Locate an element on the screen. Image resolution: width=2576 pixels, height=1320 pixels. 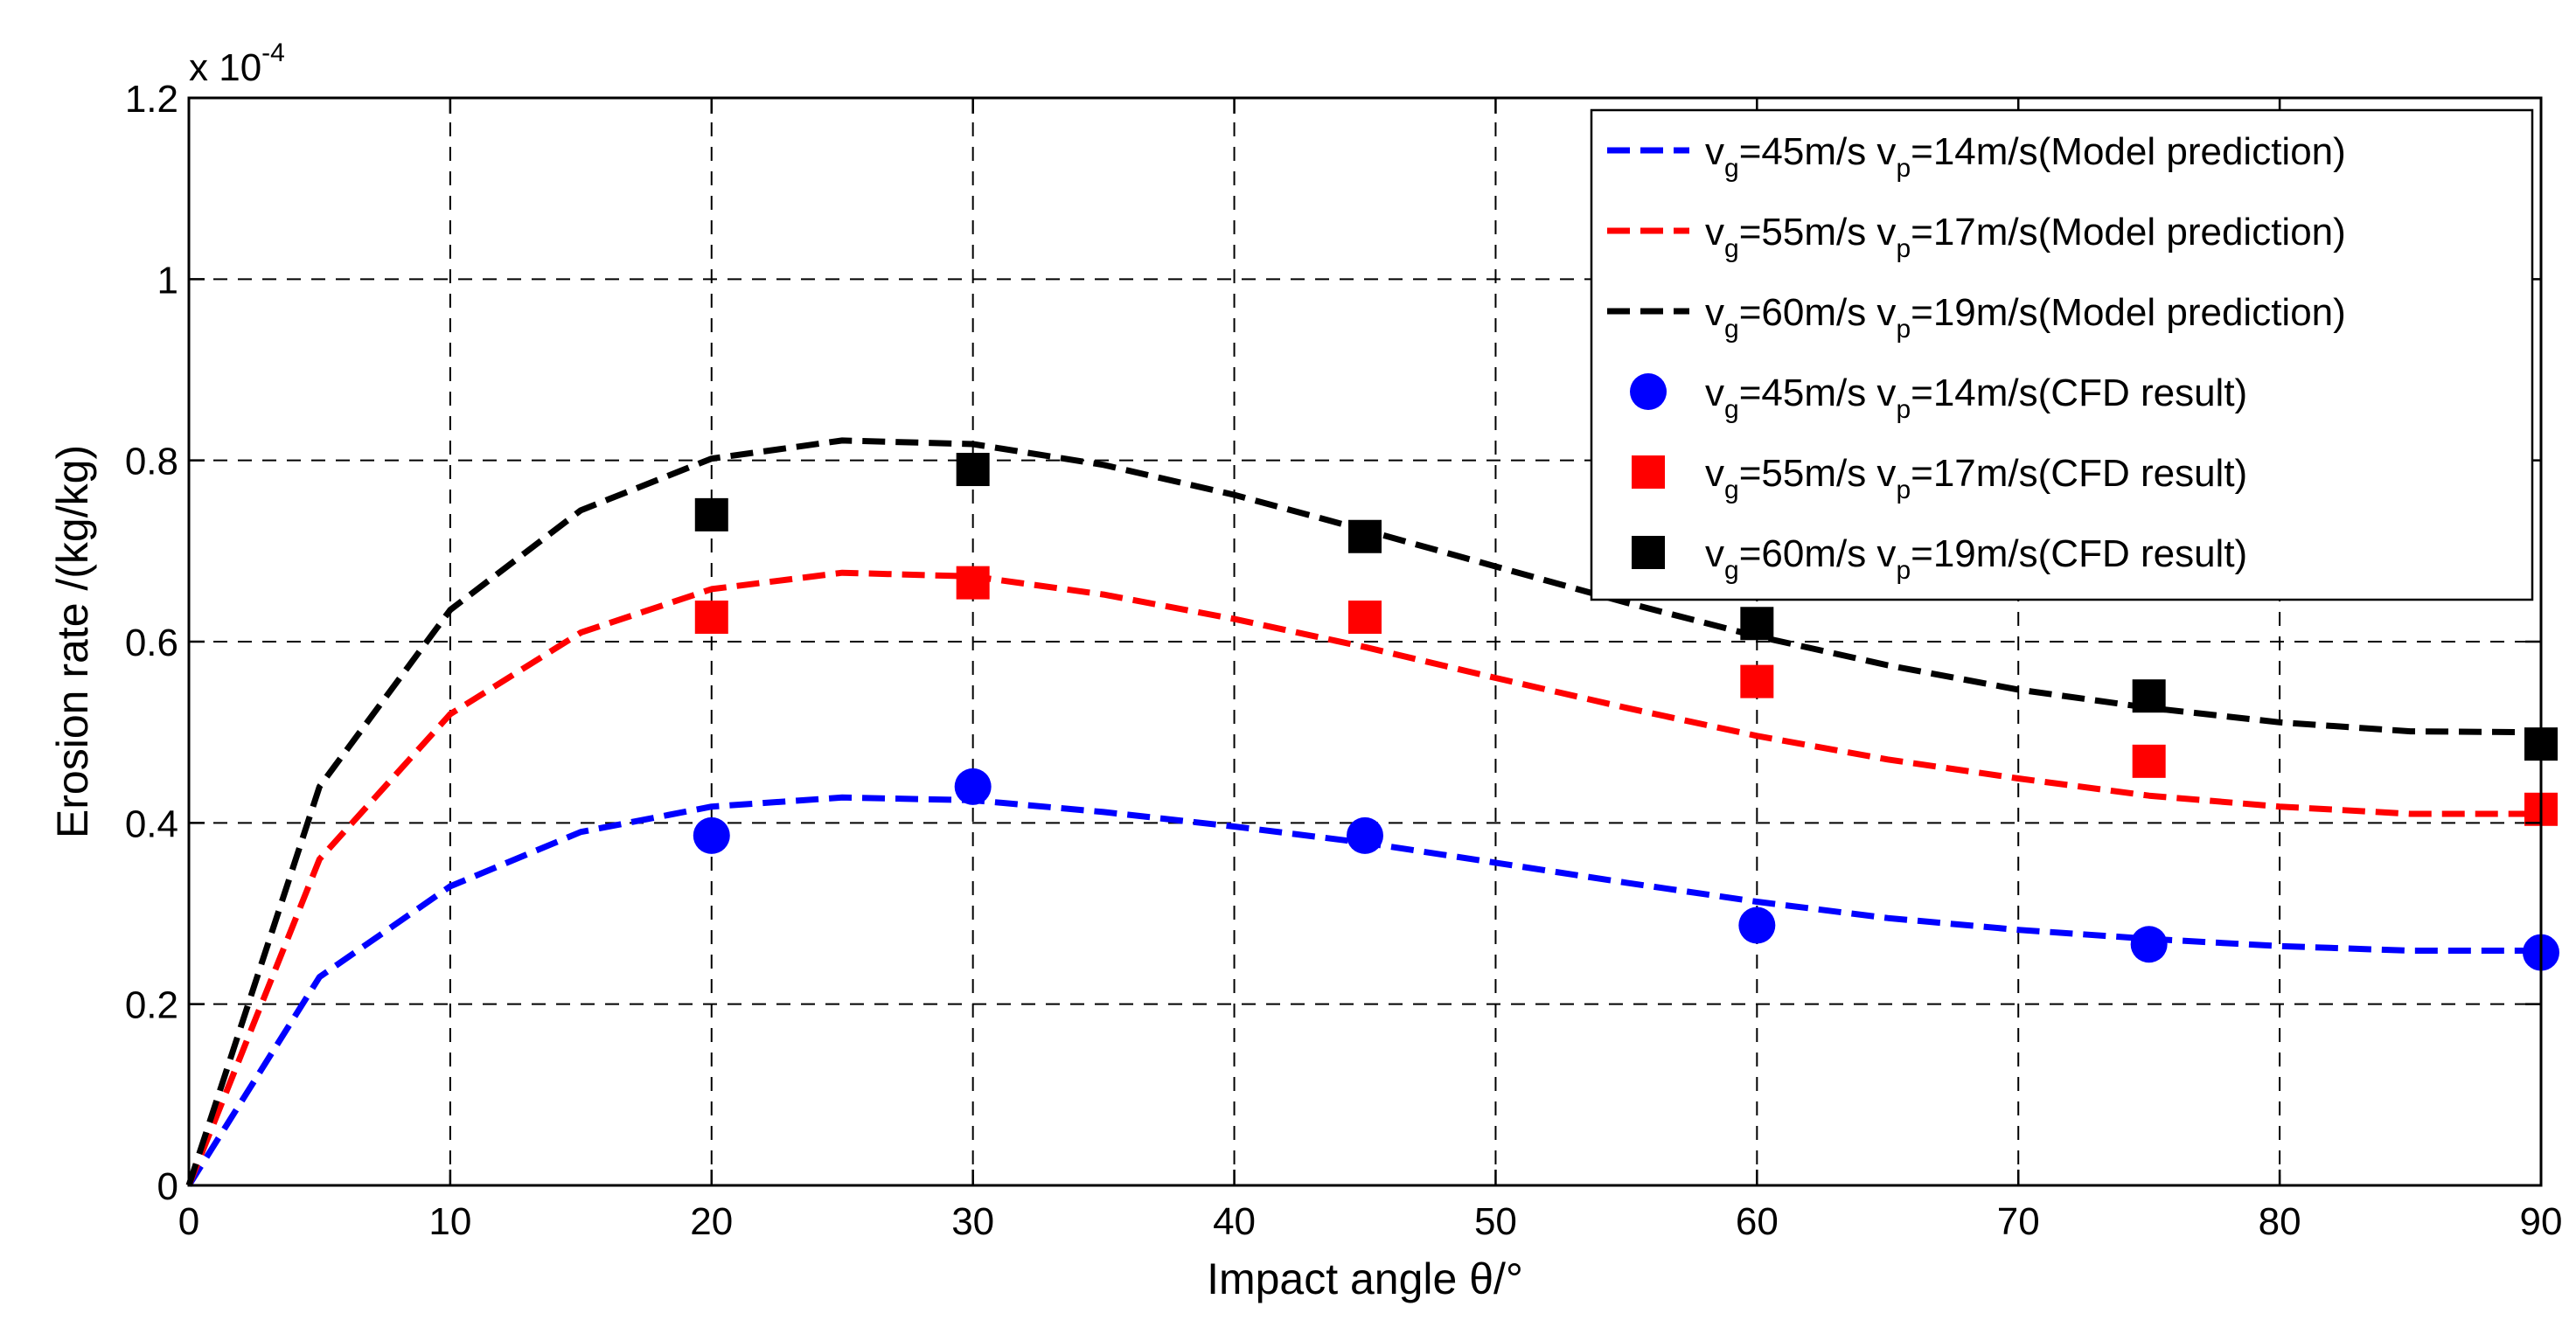
legend-label: vg=55m/s vp=17m/s(Model prediction) is located at coordinates (2025, 237).